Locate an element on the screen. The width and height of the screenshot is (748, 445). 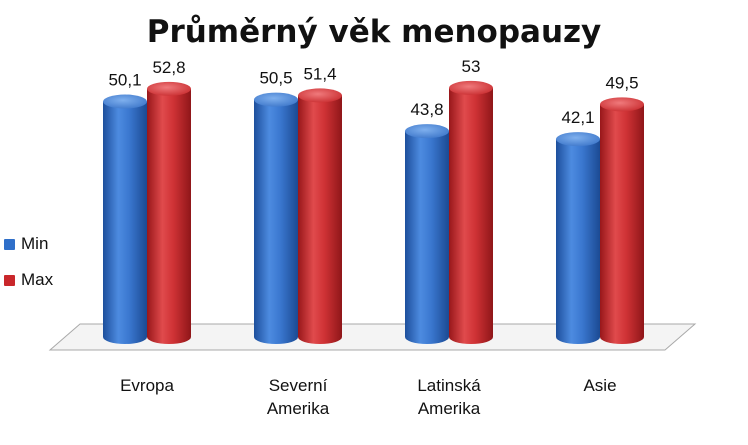
category-label-line: Latinská is located at coordinates (449, 385).